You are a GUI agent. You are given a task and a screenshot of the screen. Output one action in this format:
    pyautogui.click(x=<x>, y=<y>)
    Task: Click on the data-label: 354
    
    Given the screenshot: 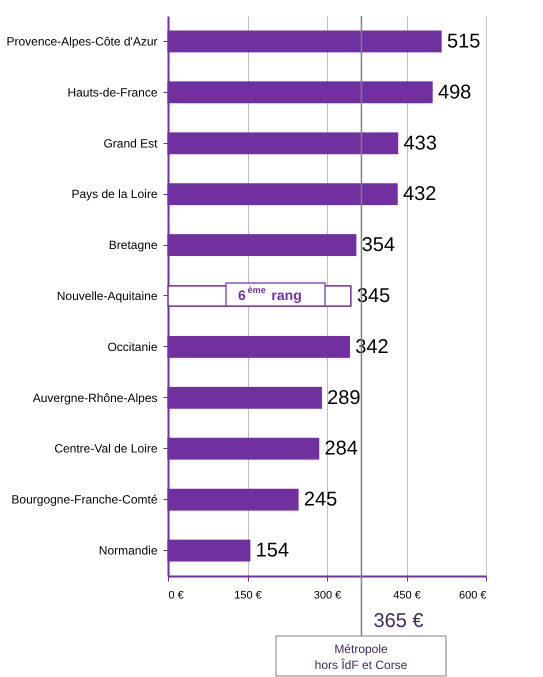 What is the action you would take?
    pyautogui.click(x=378, y=245)
    